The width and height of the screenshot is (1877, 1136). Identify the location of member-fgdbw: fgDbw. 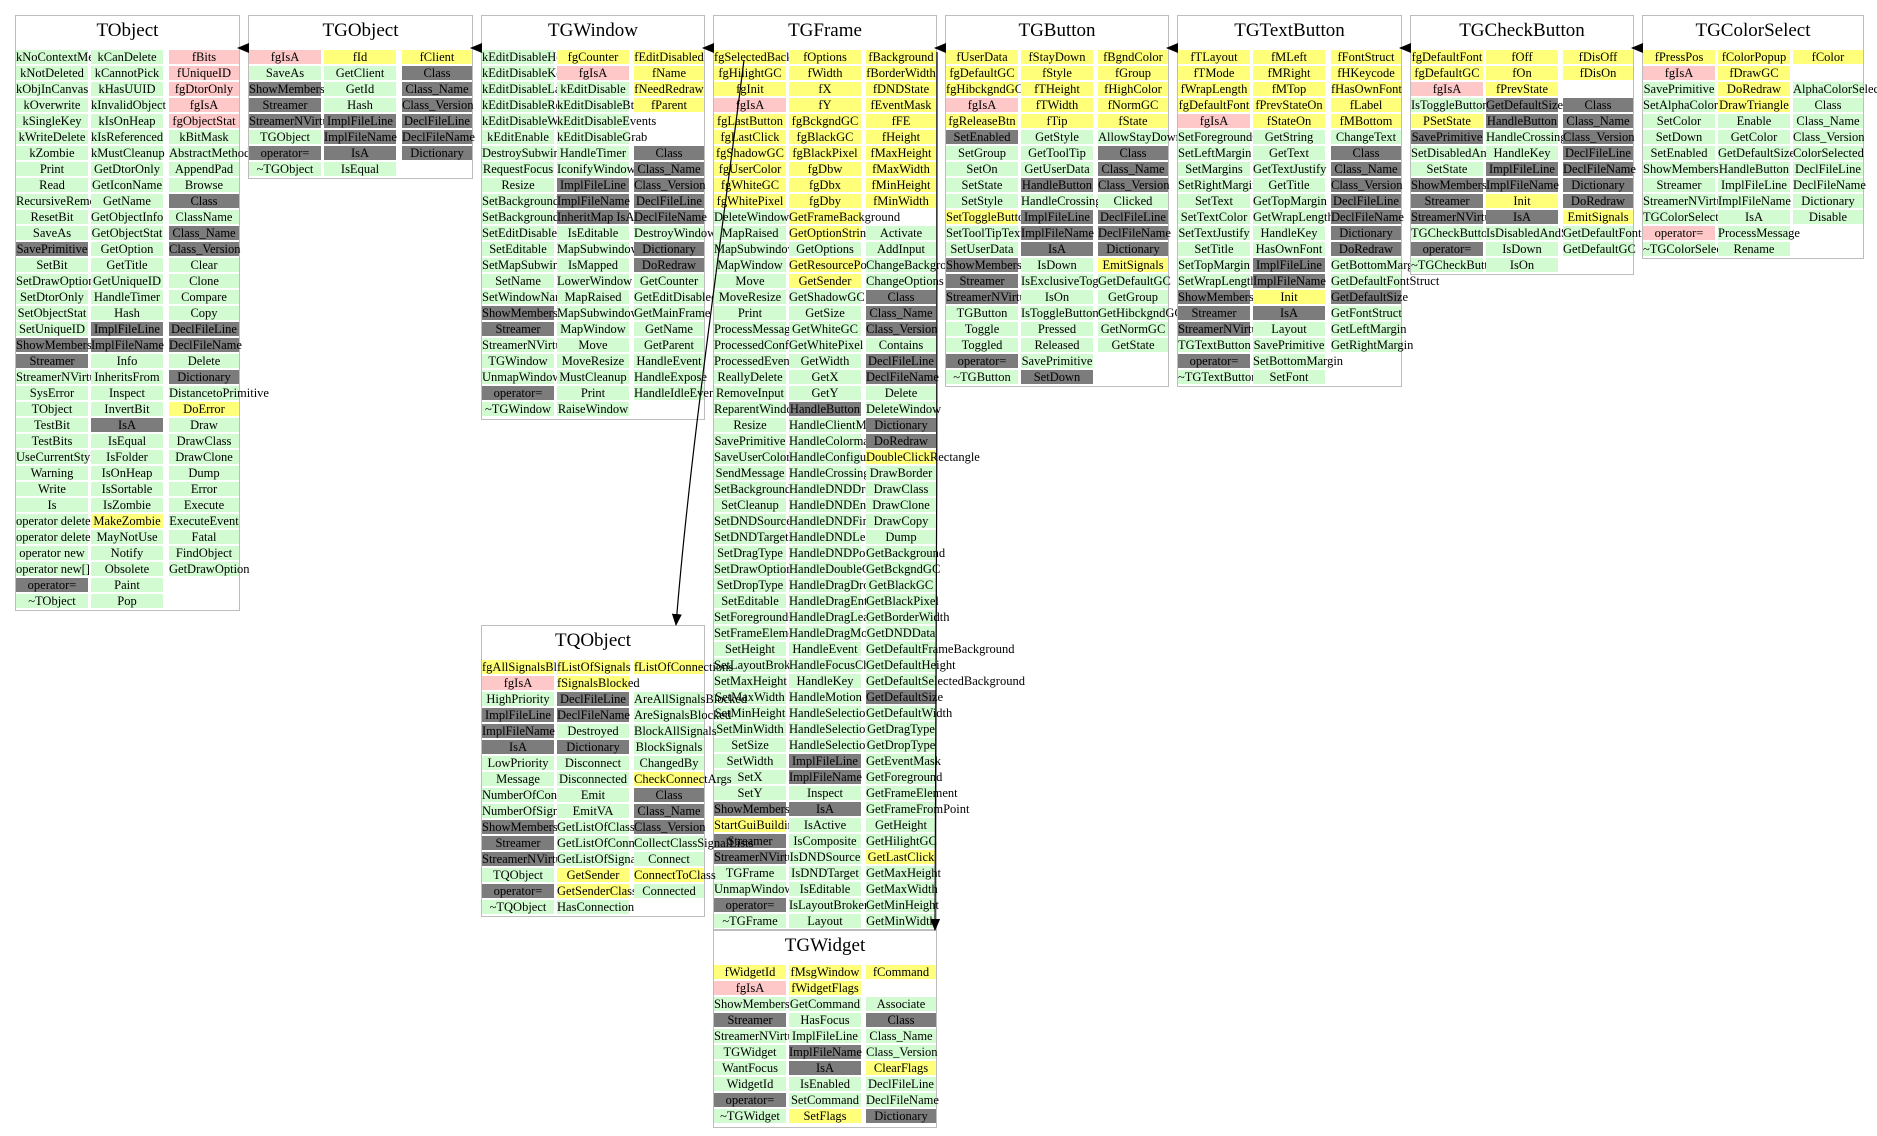
(825, 169).